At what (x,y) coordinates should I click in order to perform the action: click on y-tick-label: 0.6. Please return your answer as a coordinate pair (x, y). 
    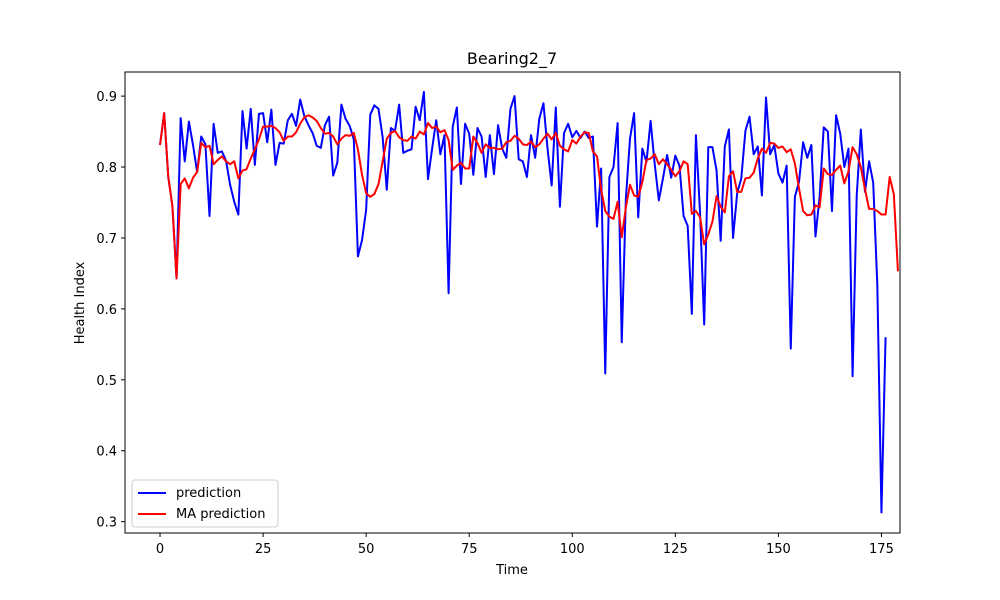
    Looking at the image, I should click on (106, 310).